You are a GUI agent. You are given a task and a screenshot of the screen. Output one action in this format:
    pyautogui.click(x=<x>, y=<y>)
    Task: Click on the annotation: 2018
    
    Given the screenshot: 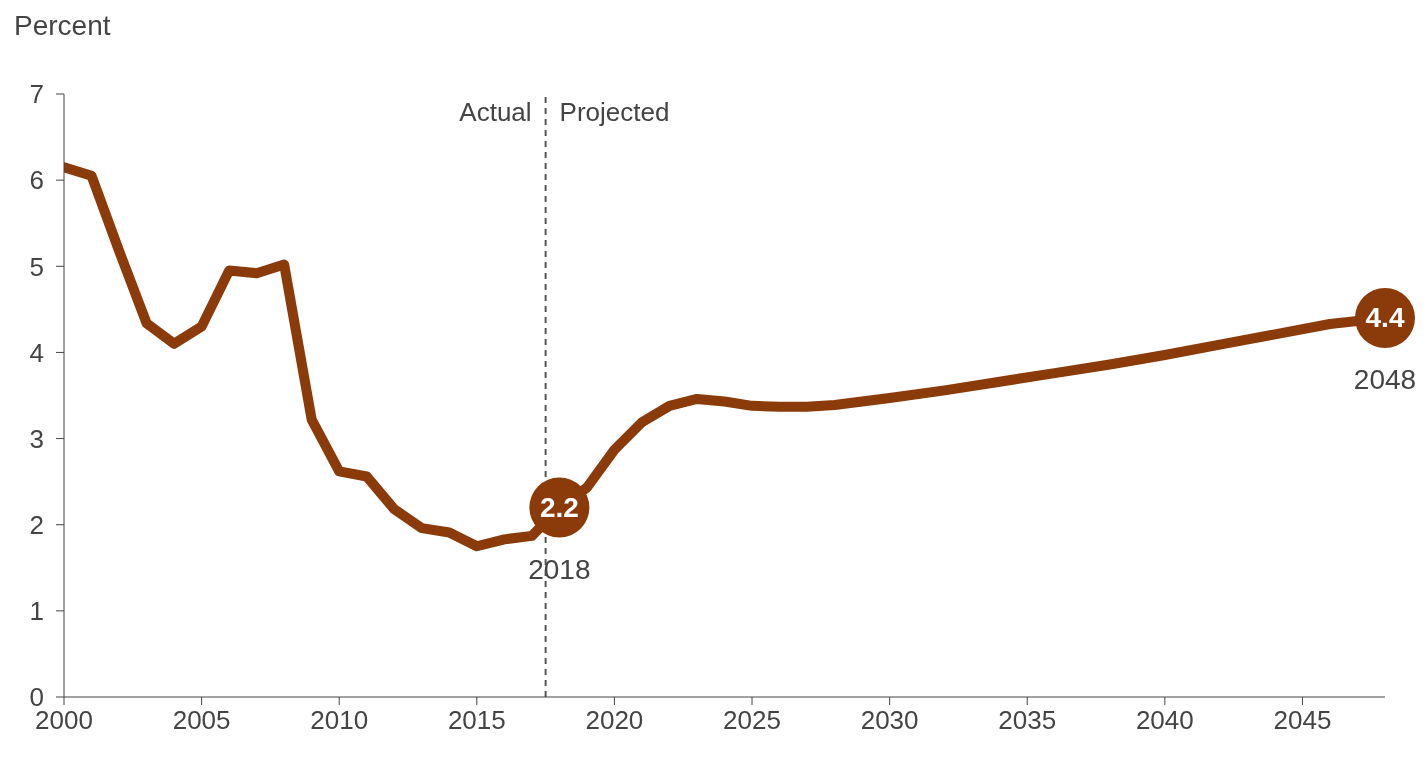 What is the action you would take?
    pyautogui.click(x=559, y=569)
    